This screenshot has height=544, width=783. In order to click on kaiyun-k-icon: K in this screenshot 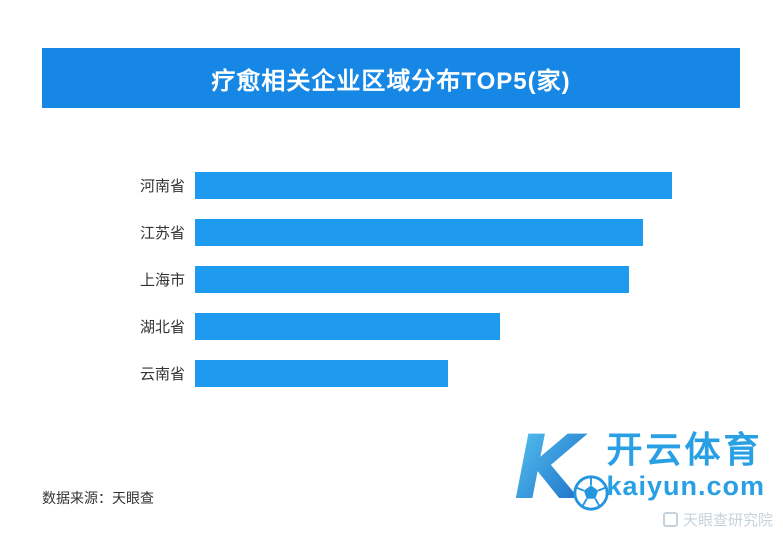, I will do `click(551, 467)`.